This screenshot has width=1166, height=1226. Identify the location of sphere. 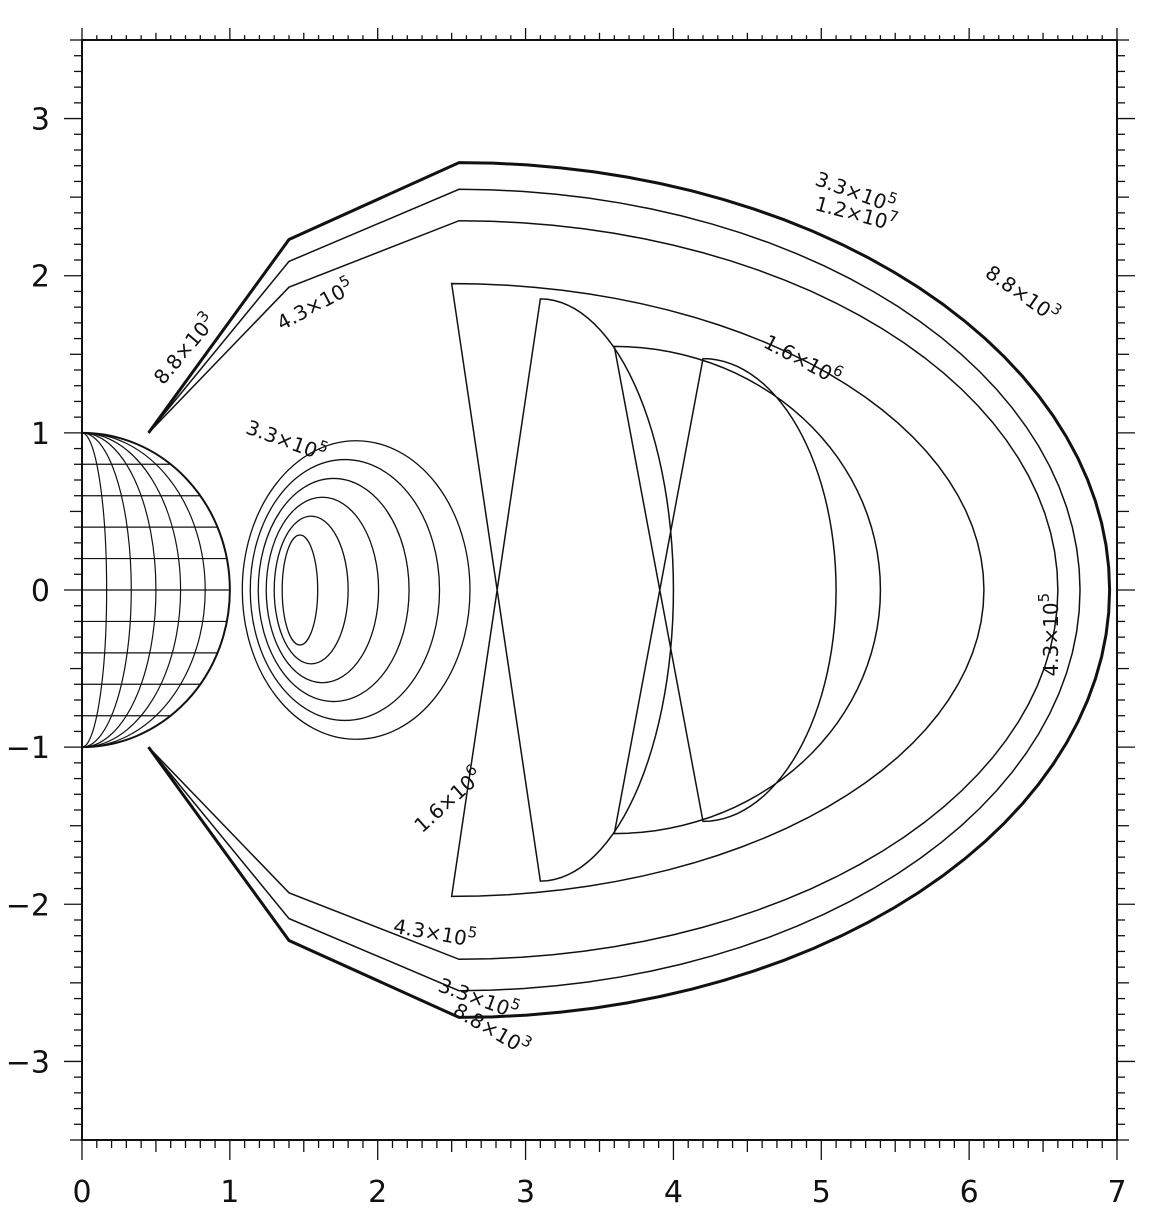
(156, 590).